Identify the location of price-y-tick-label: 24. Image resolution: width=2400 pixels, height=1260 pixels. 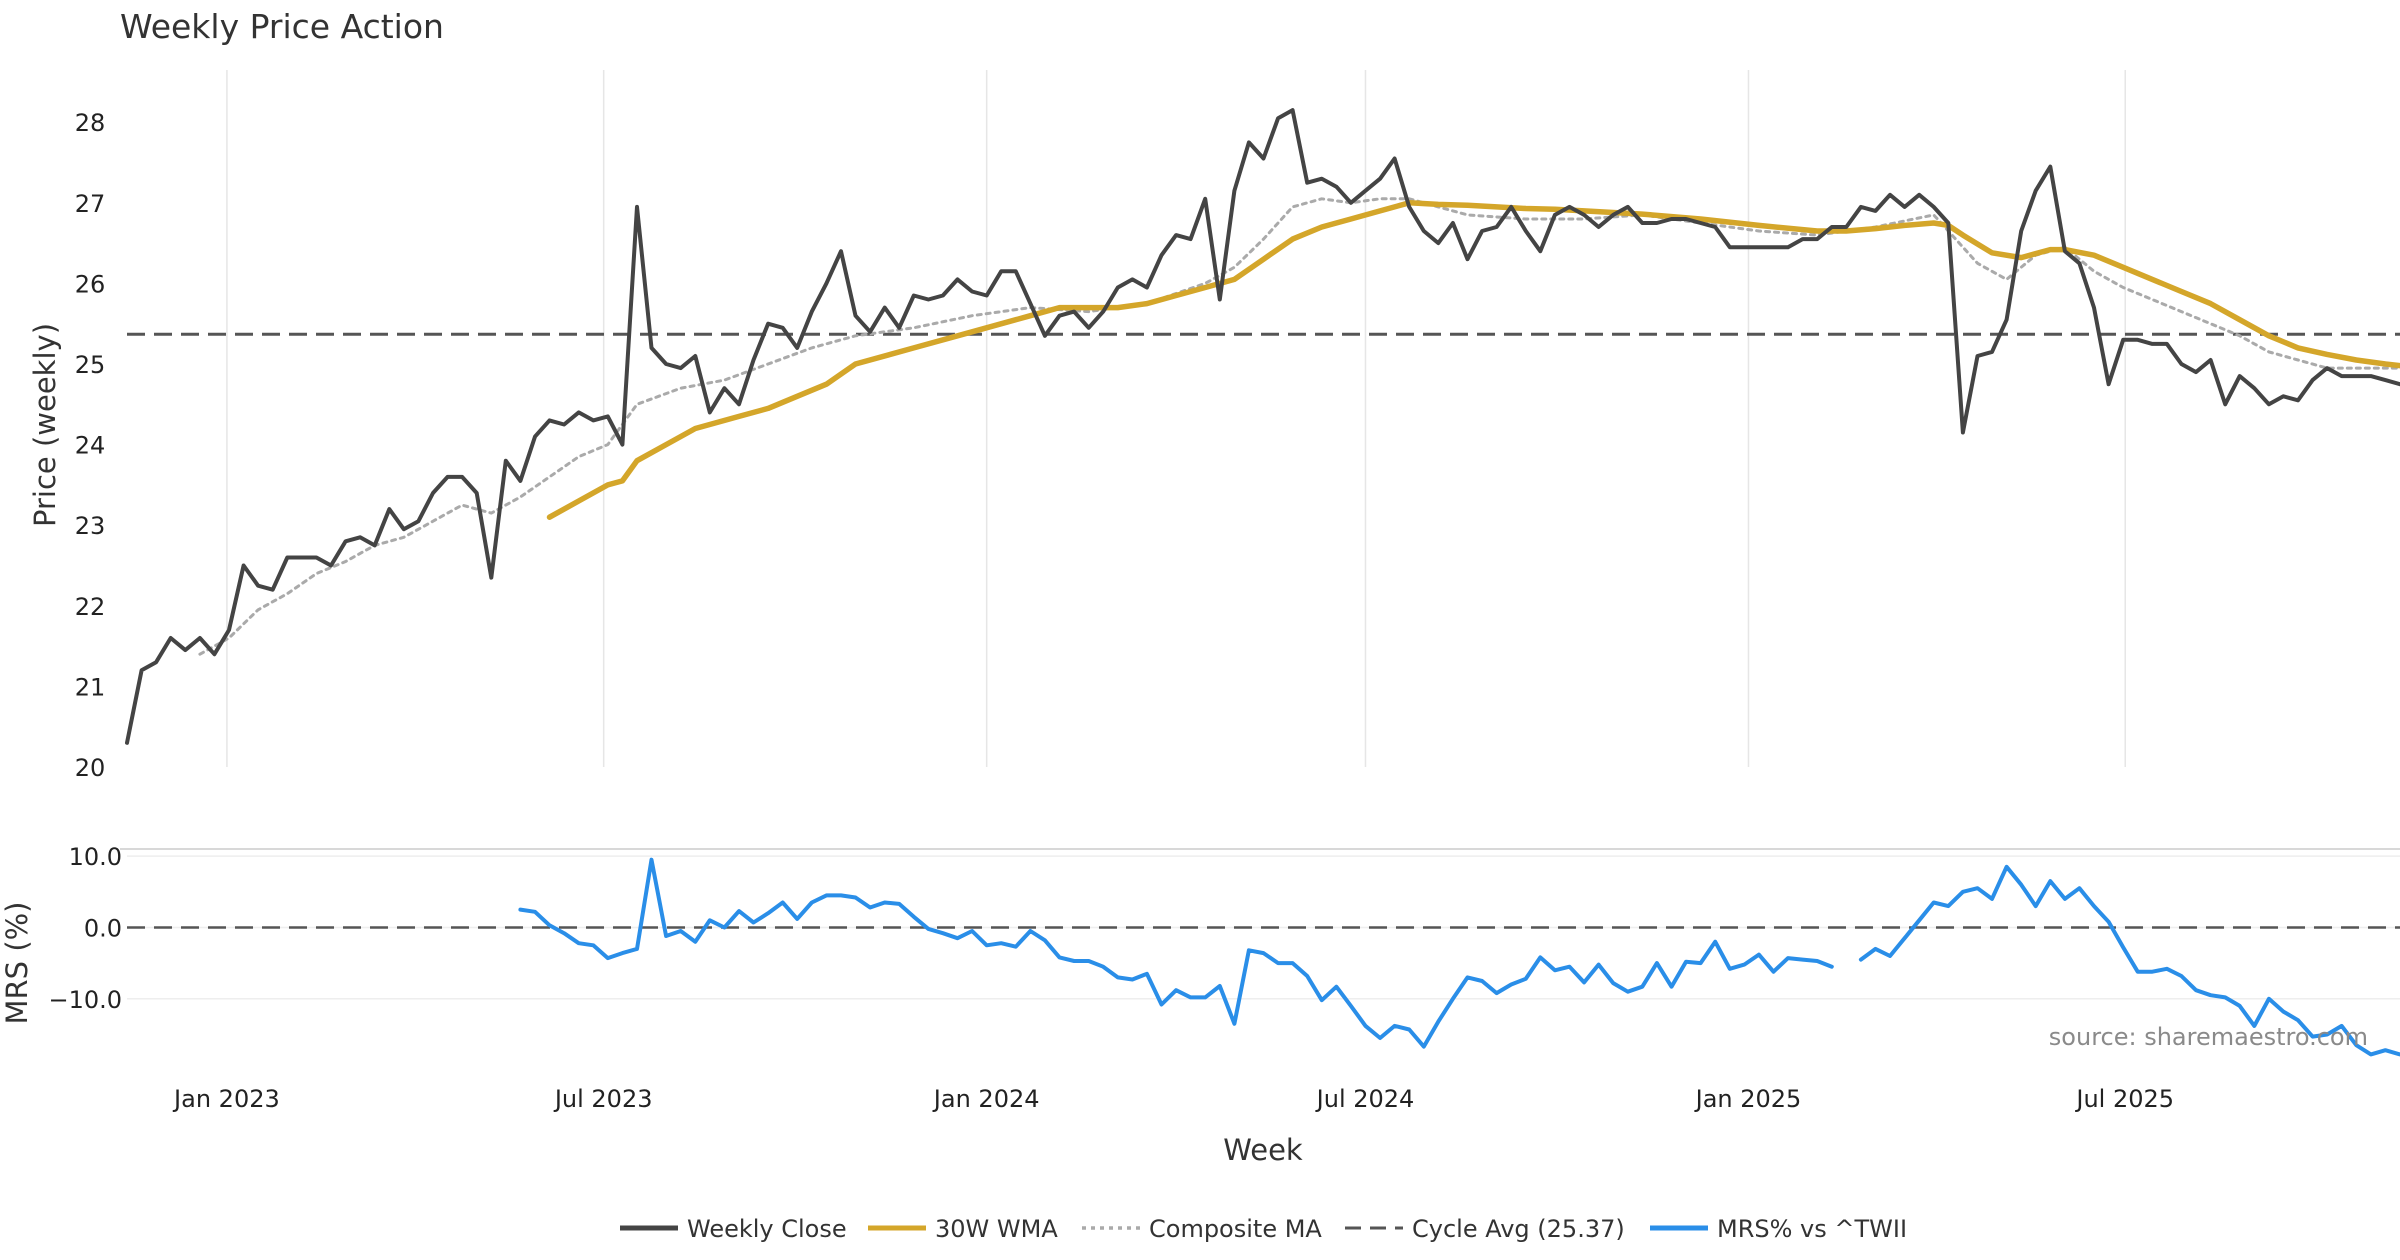
(90, 446).